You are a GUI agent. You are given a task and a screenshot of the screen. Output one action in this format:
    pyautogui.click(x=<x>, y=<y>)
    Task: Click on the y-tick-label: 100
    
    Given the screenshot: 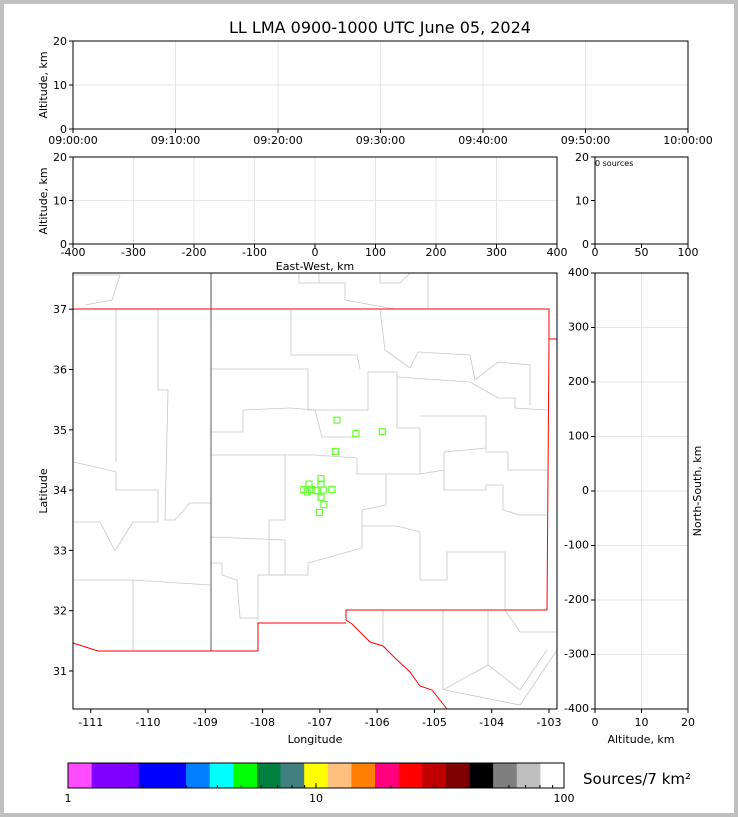 What is the action you would take?
    pyautogui.click(x=578, y=436)
    